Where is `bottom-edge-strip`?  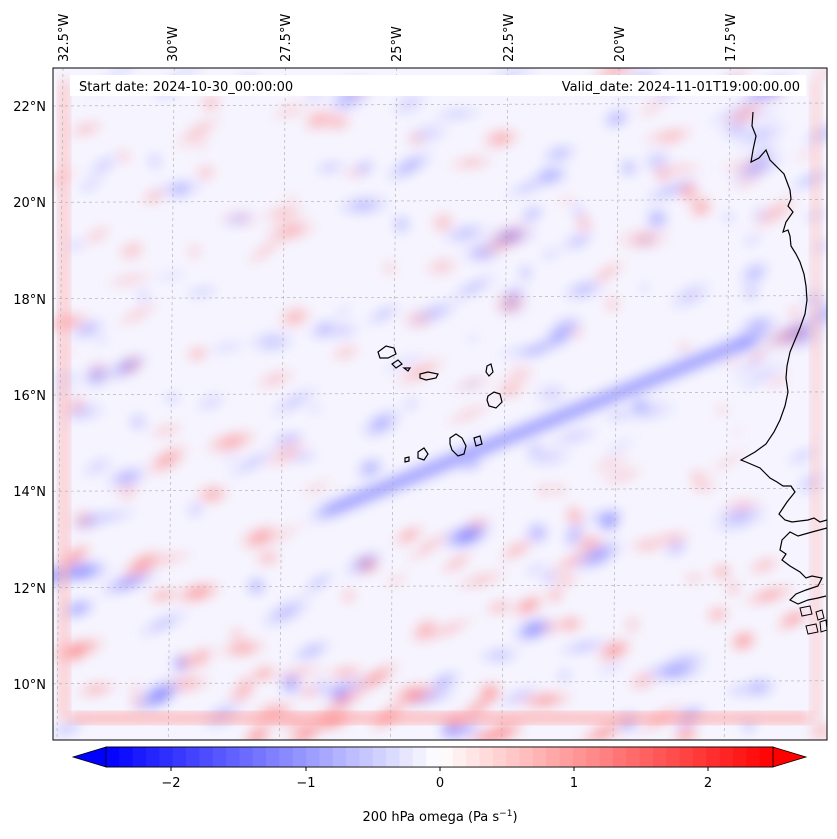 bottom-edge-strip is located at coordinates (440, 718).